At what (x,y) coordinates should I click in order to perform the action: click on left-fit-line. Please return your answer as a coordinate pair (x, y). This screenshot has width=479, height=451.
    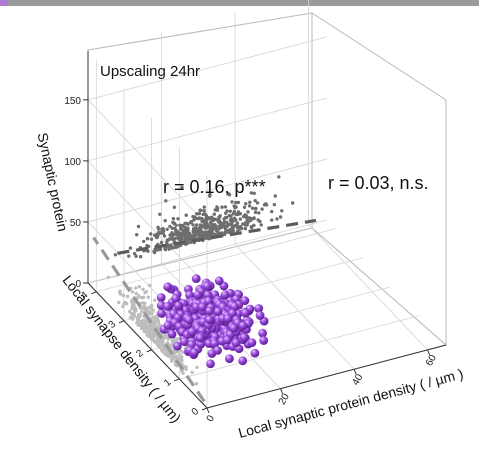
    Looking at the image, I should click on (149, 319).